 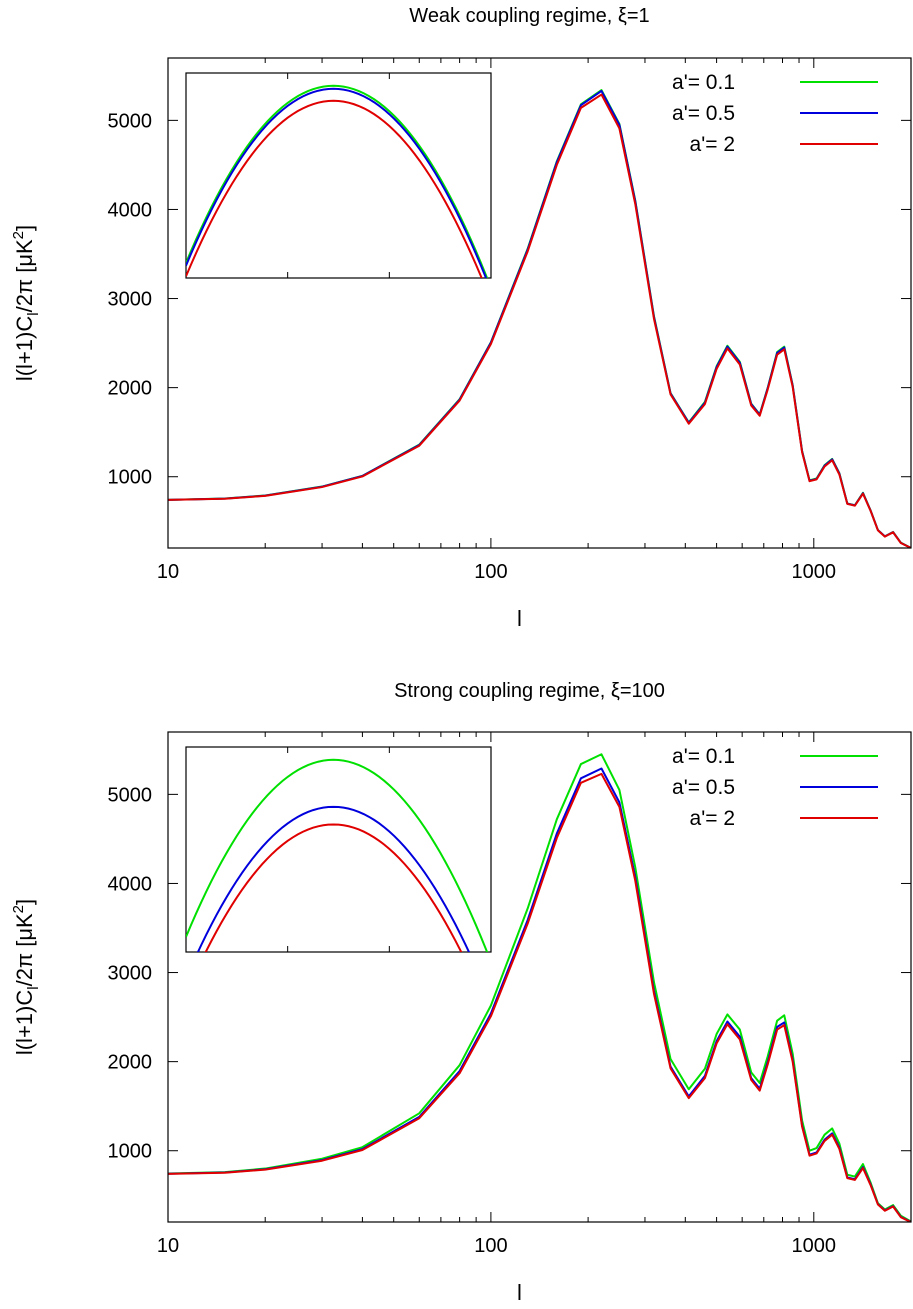 I want to click on chart-title: Weak coupling regime, ξ=1, so click(x=529, y=16).